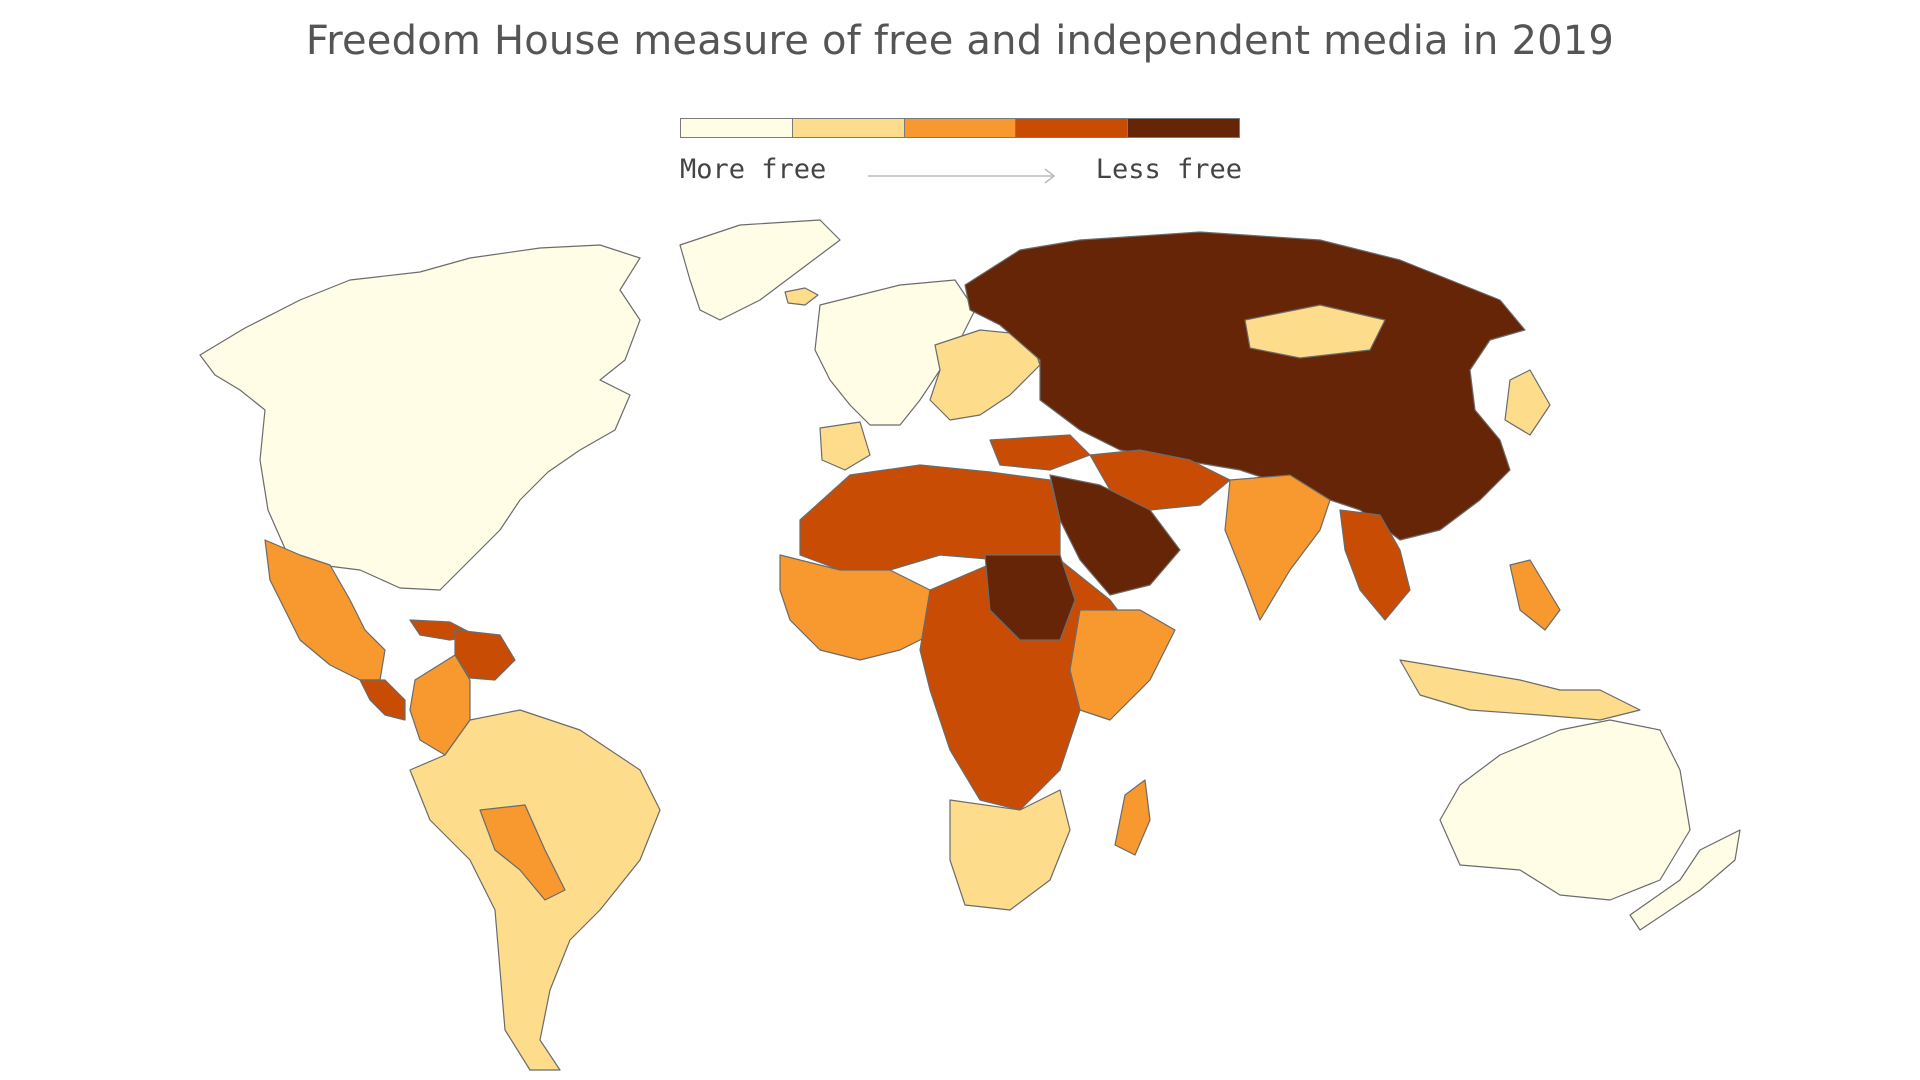 The image size is (1920, 1080). Describe the element at coordinates (985, 375) in the screenshot. I see `region-eastern-europe` at that location.